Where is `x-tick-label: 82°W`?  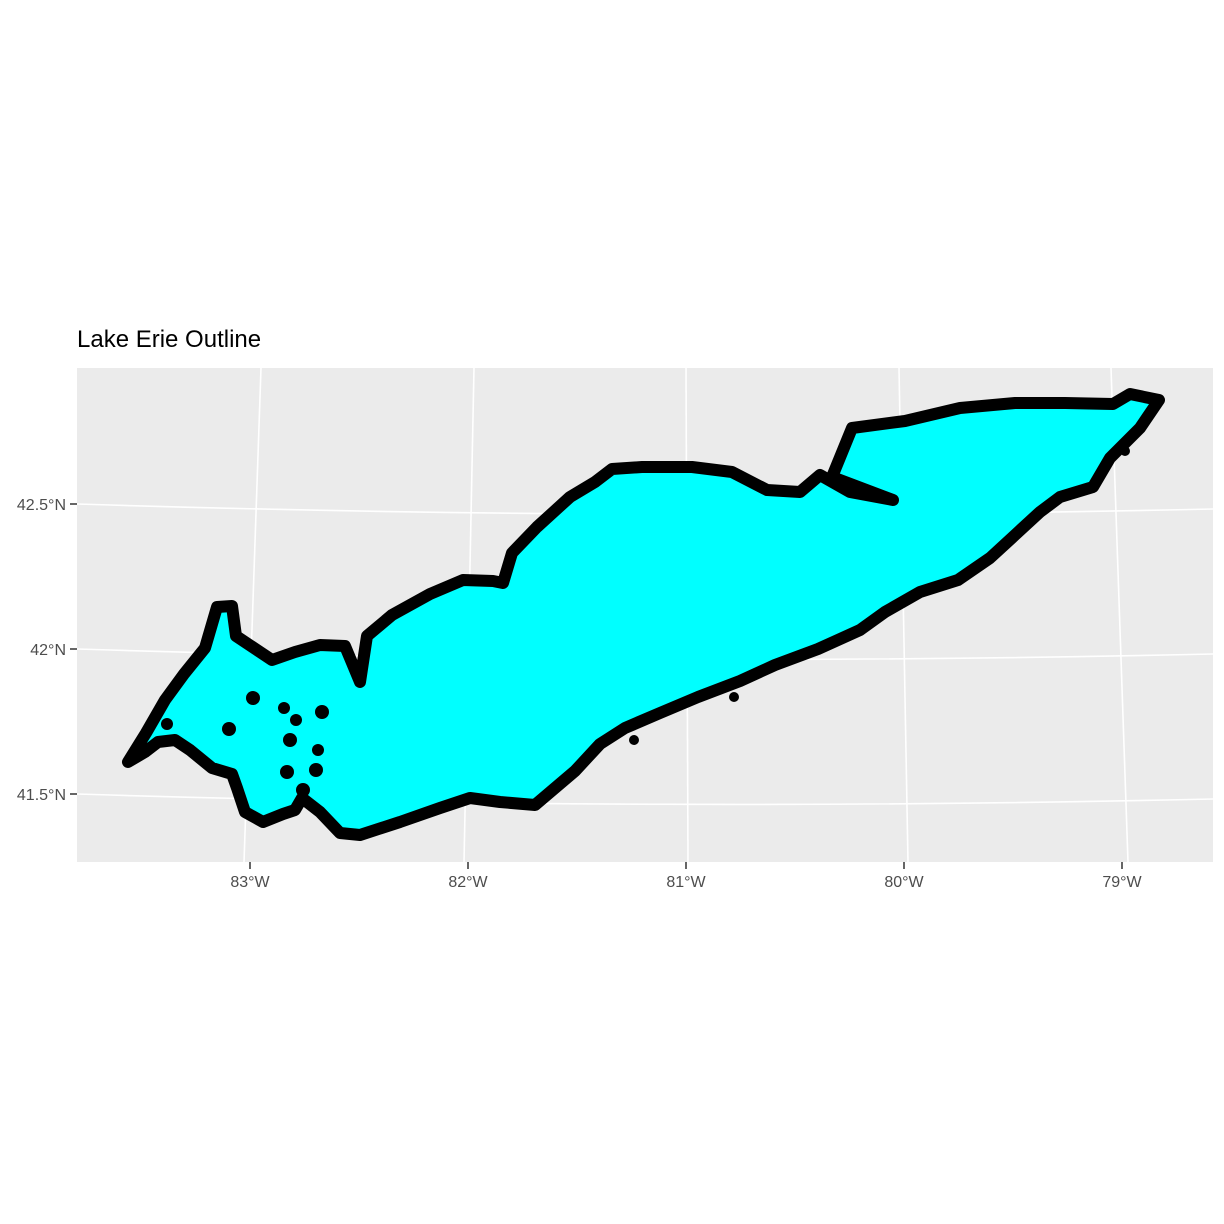 x-tick-label: 82°W is located at coordinates (468, 882).